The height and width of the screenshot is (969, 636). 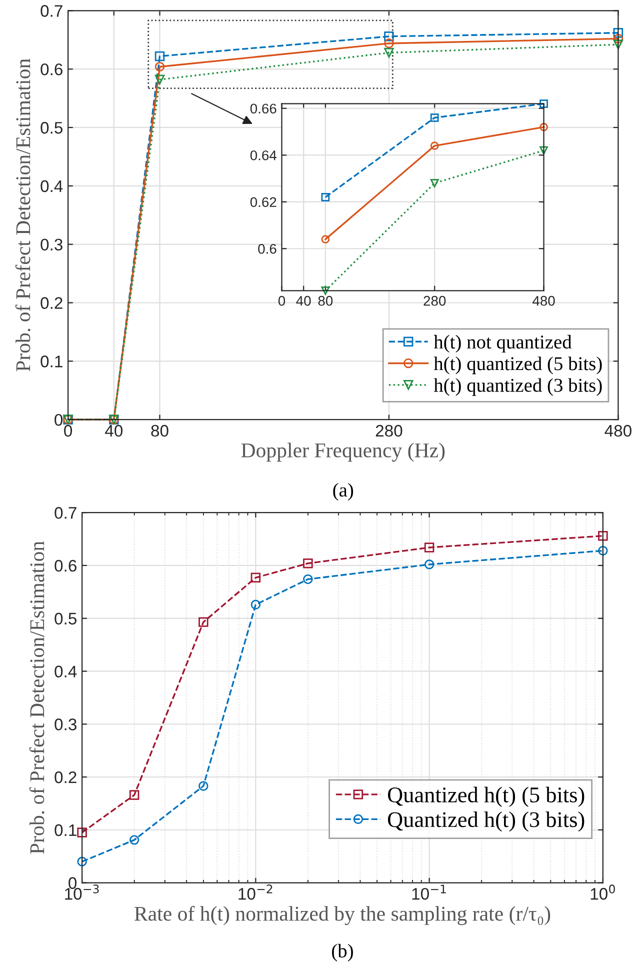 I want to click on legend-label: Quantized h(t) (5 bits), so click(x=486, y=796).